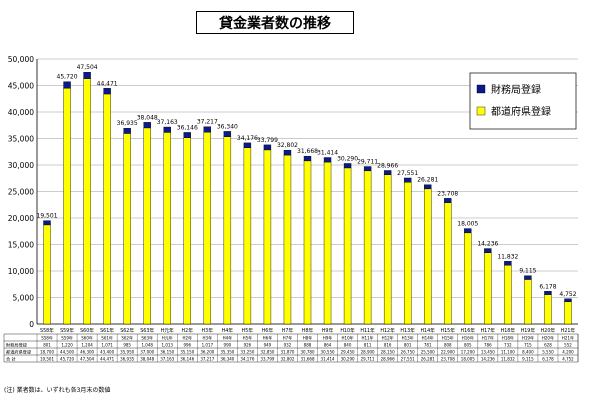 This screenshot has height=400, width=589. What do you see at coordinates (507, 256) in the screenshot?
I see `bar-total-label: 11,832` at bounding box center [507, 256].